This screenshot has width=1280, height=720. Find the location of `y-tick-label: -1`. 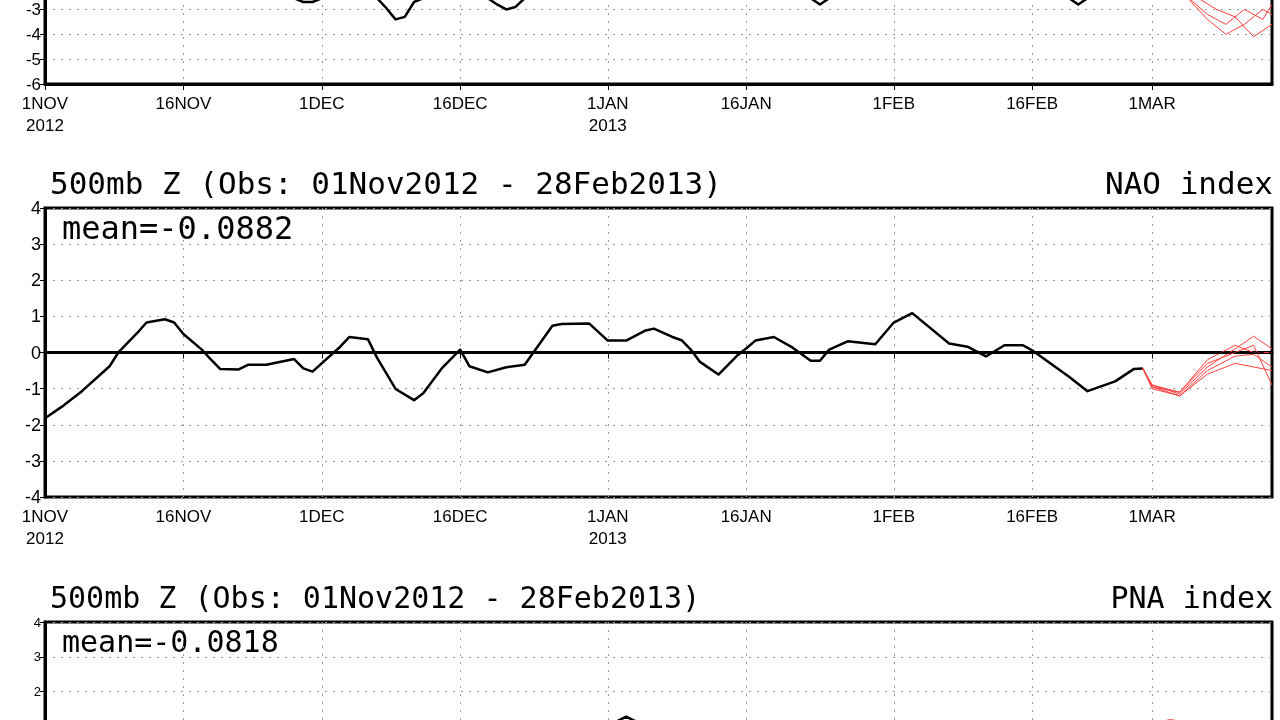

y-tick-label: -1 is located at coordinates (32, 388).